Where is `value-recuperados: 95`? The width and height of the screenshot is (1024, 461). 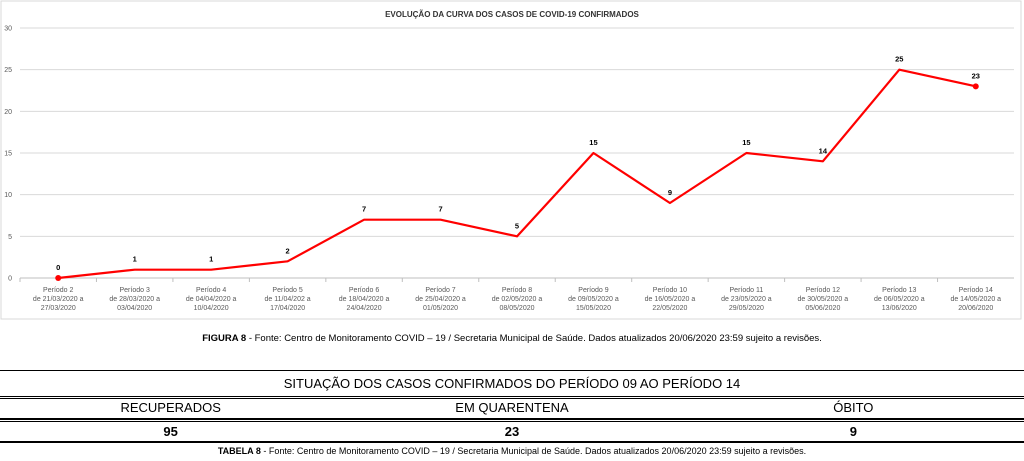 value-recuperados: 95 is located at coordinates (170, 431).